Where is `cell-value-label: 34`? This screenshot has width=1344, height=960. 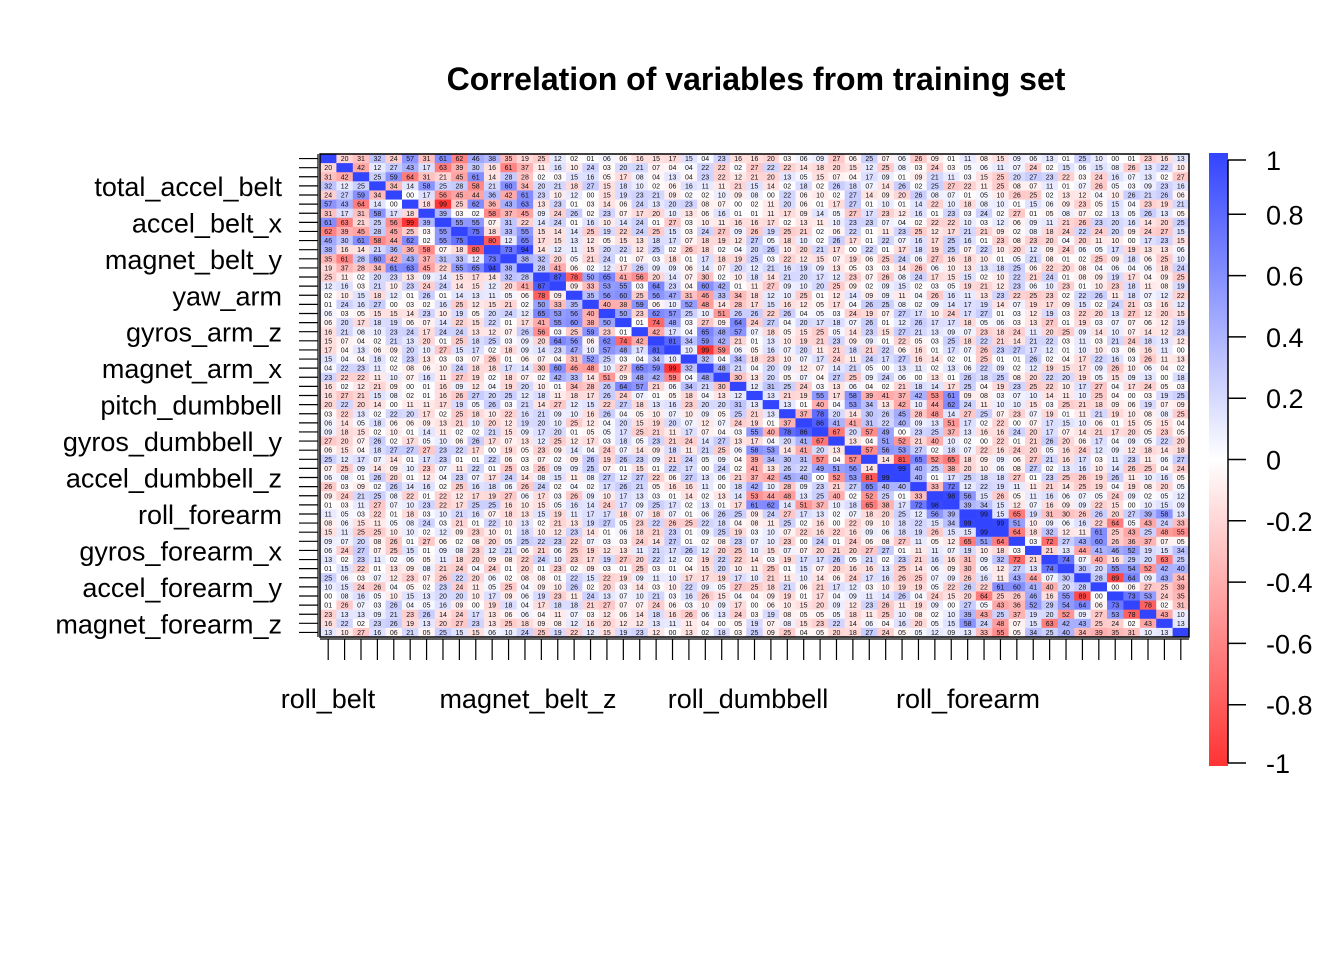 cell-value-label: 34 is located at coordinates (574, 387).